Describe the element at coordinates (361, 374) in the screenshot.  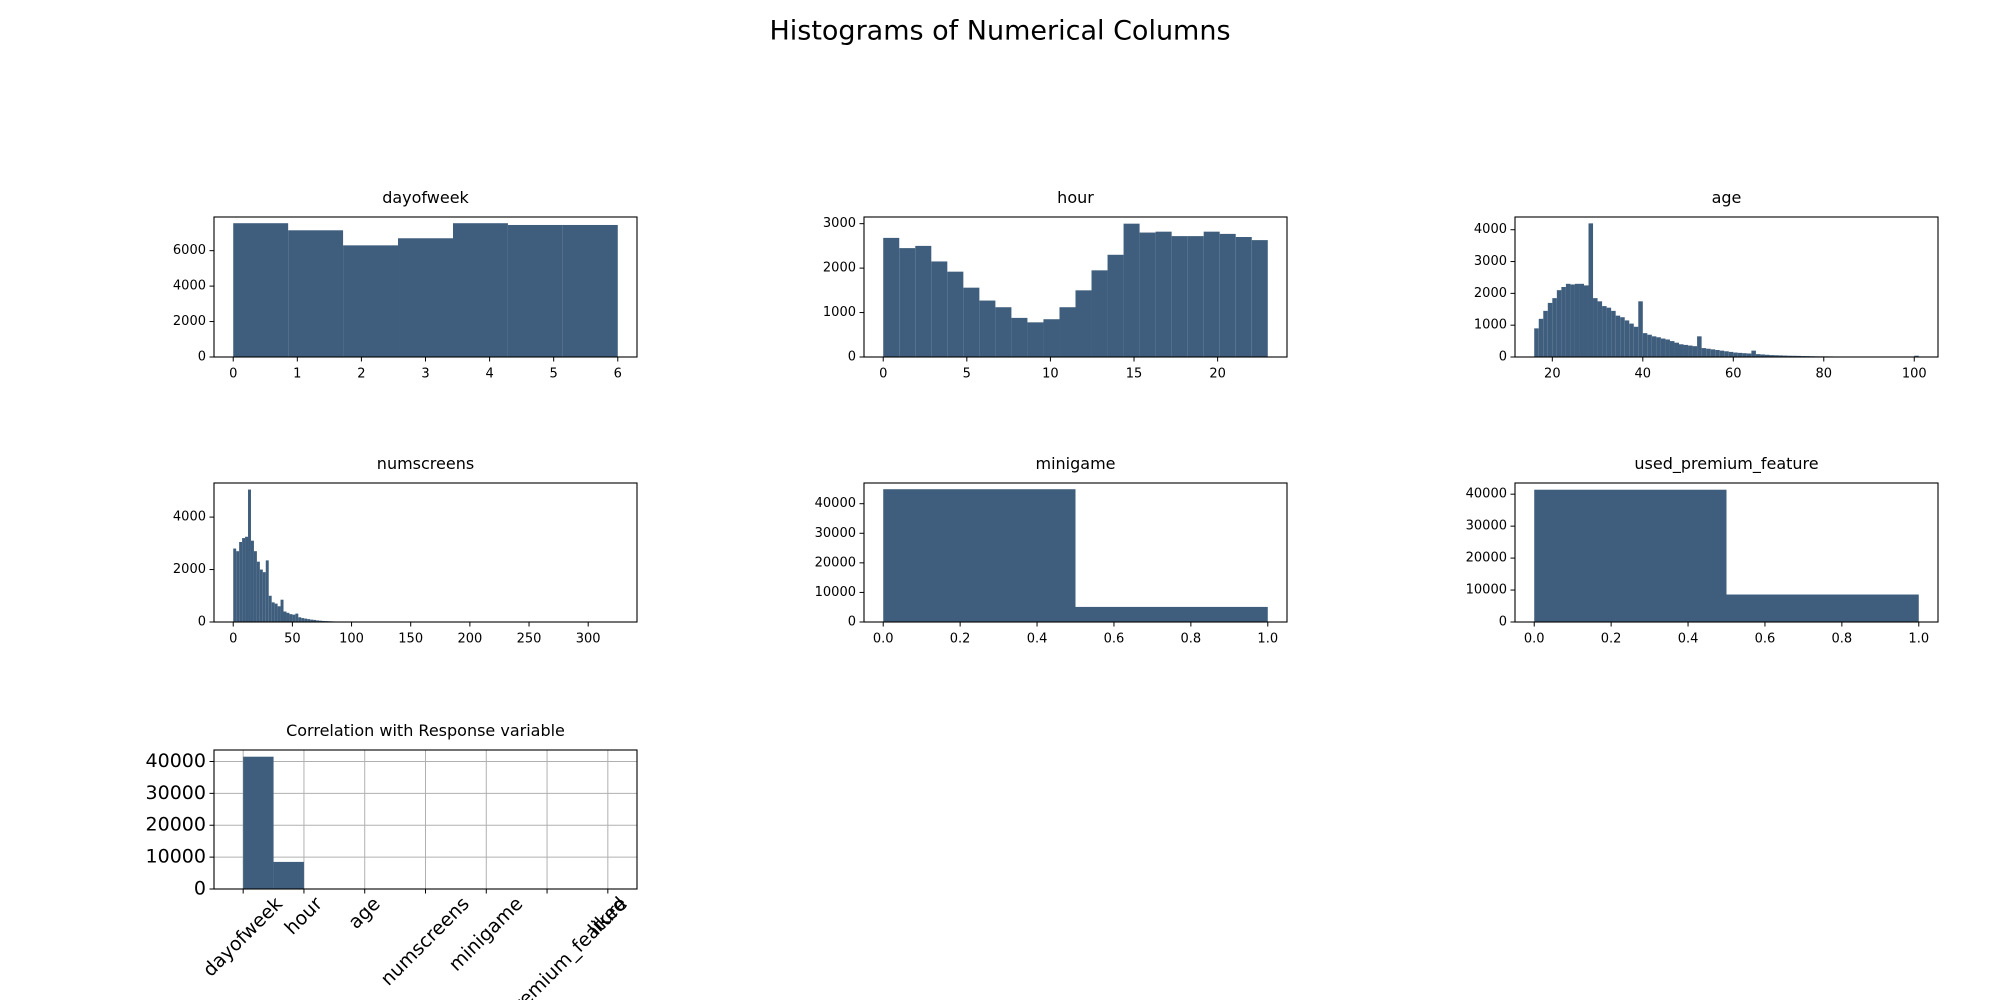
I see `x-tick-label: 2` at that location.